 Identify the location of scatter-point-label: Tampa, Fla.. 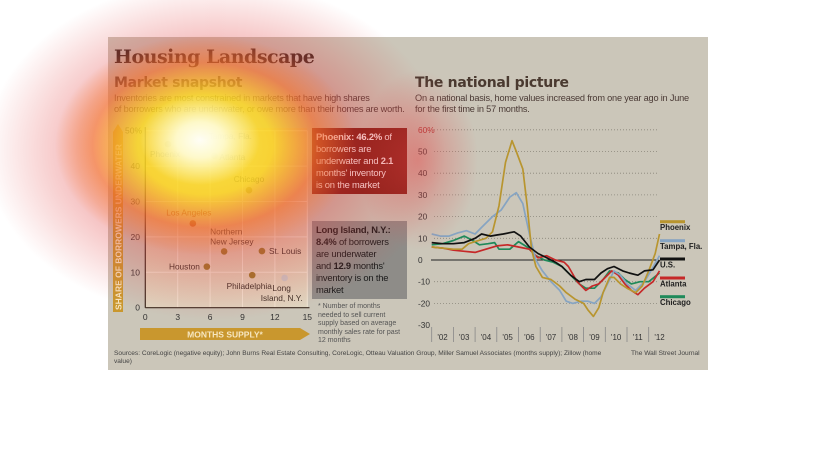
(230, 136).